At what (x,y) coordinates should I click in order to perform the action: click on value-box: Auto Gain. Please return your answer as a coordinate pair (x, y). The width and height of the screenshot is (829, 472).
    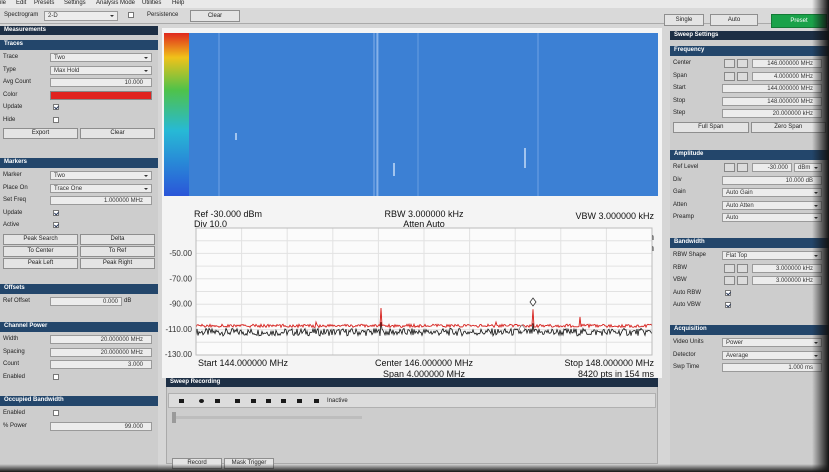
    Looking at the image, I should click on (772, 192).